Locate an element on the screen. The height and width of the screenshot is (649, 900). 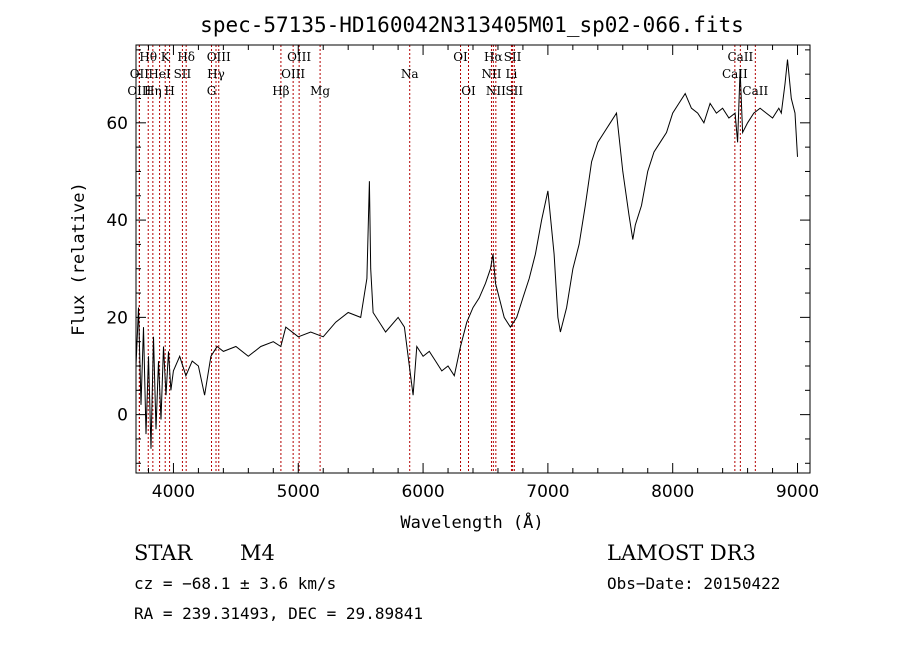
x-tick-label-0: 4000 is located at coordinates (173, 492).